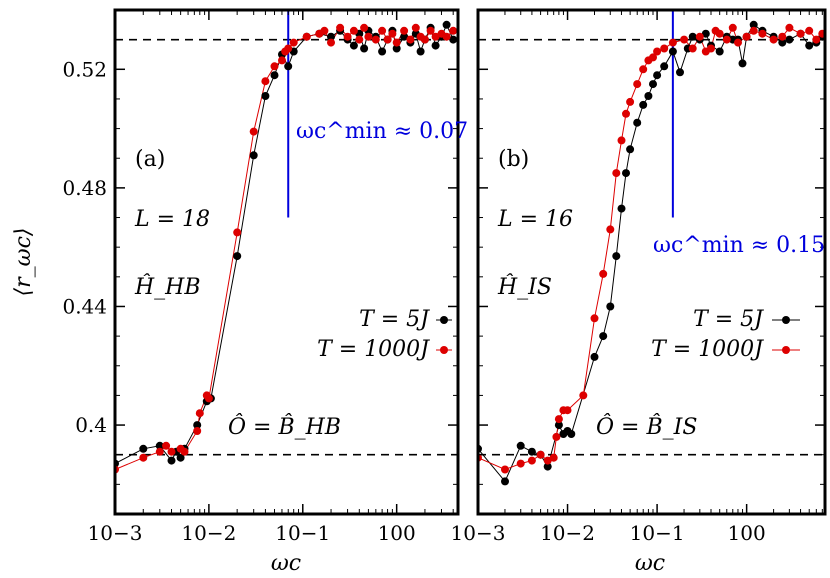  Describe the element at coordinates (535, 219) in the screenshot. I see `size-label: L = 16` at that location.